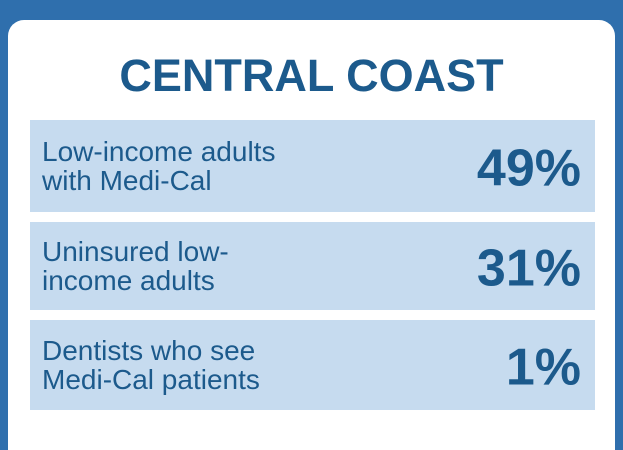 The width and height of the screenshot is (623, 450). I want to click on stat-label: Uninsured low-income adults, so click(135, 266).